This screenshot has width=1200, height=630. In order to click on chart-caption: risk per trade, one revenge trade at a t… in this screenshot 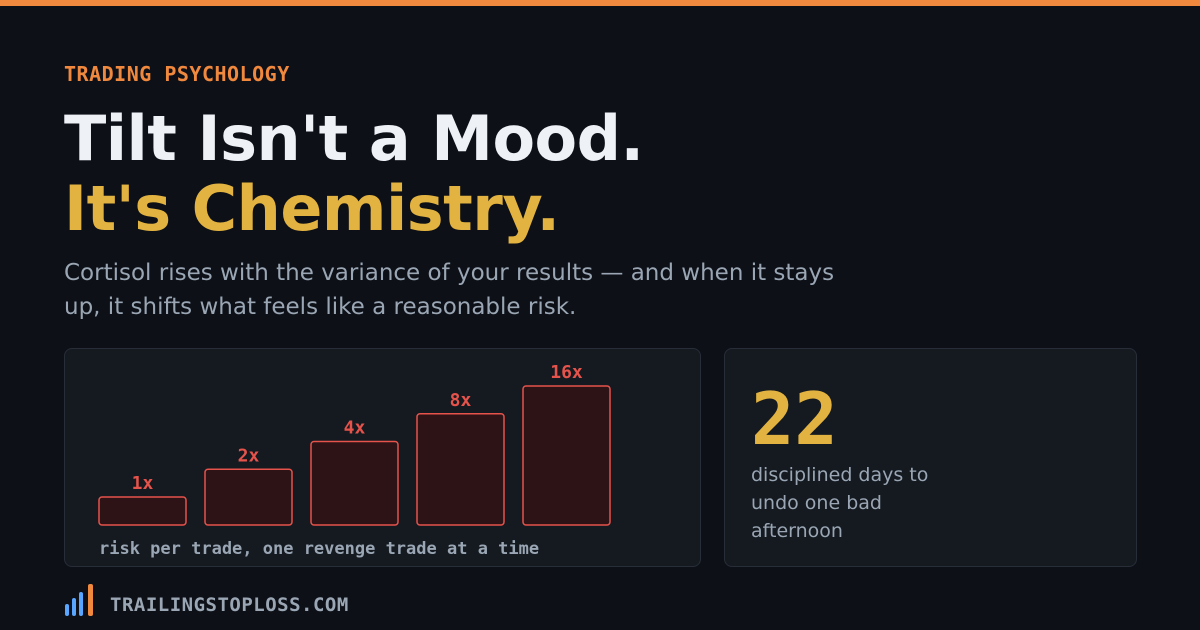, I will do `click(319, 549)`.